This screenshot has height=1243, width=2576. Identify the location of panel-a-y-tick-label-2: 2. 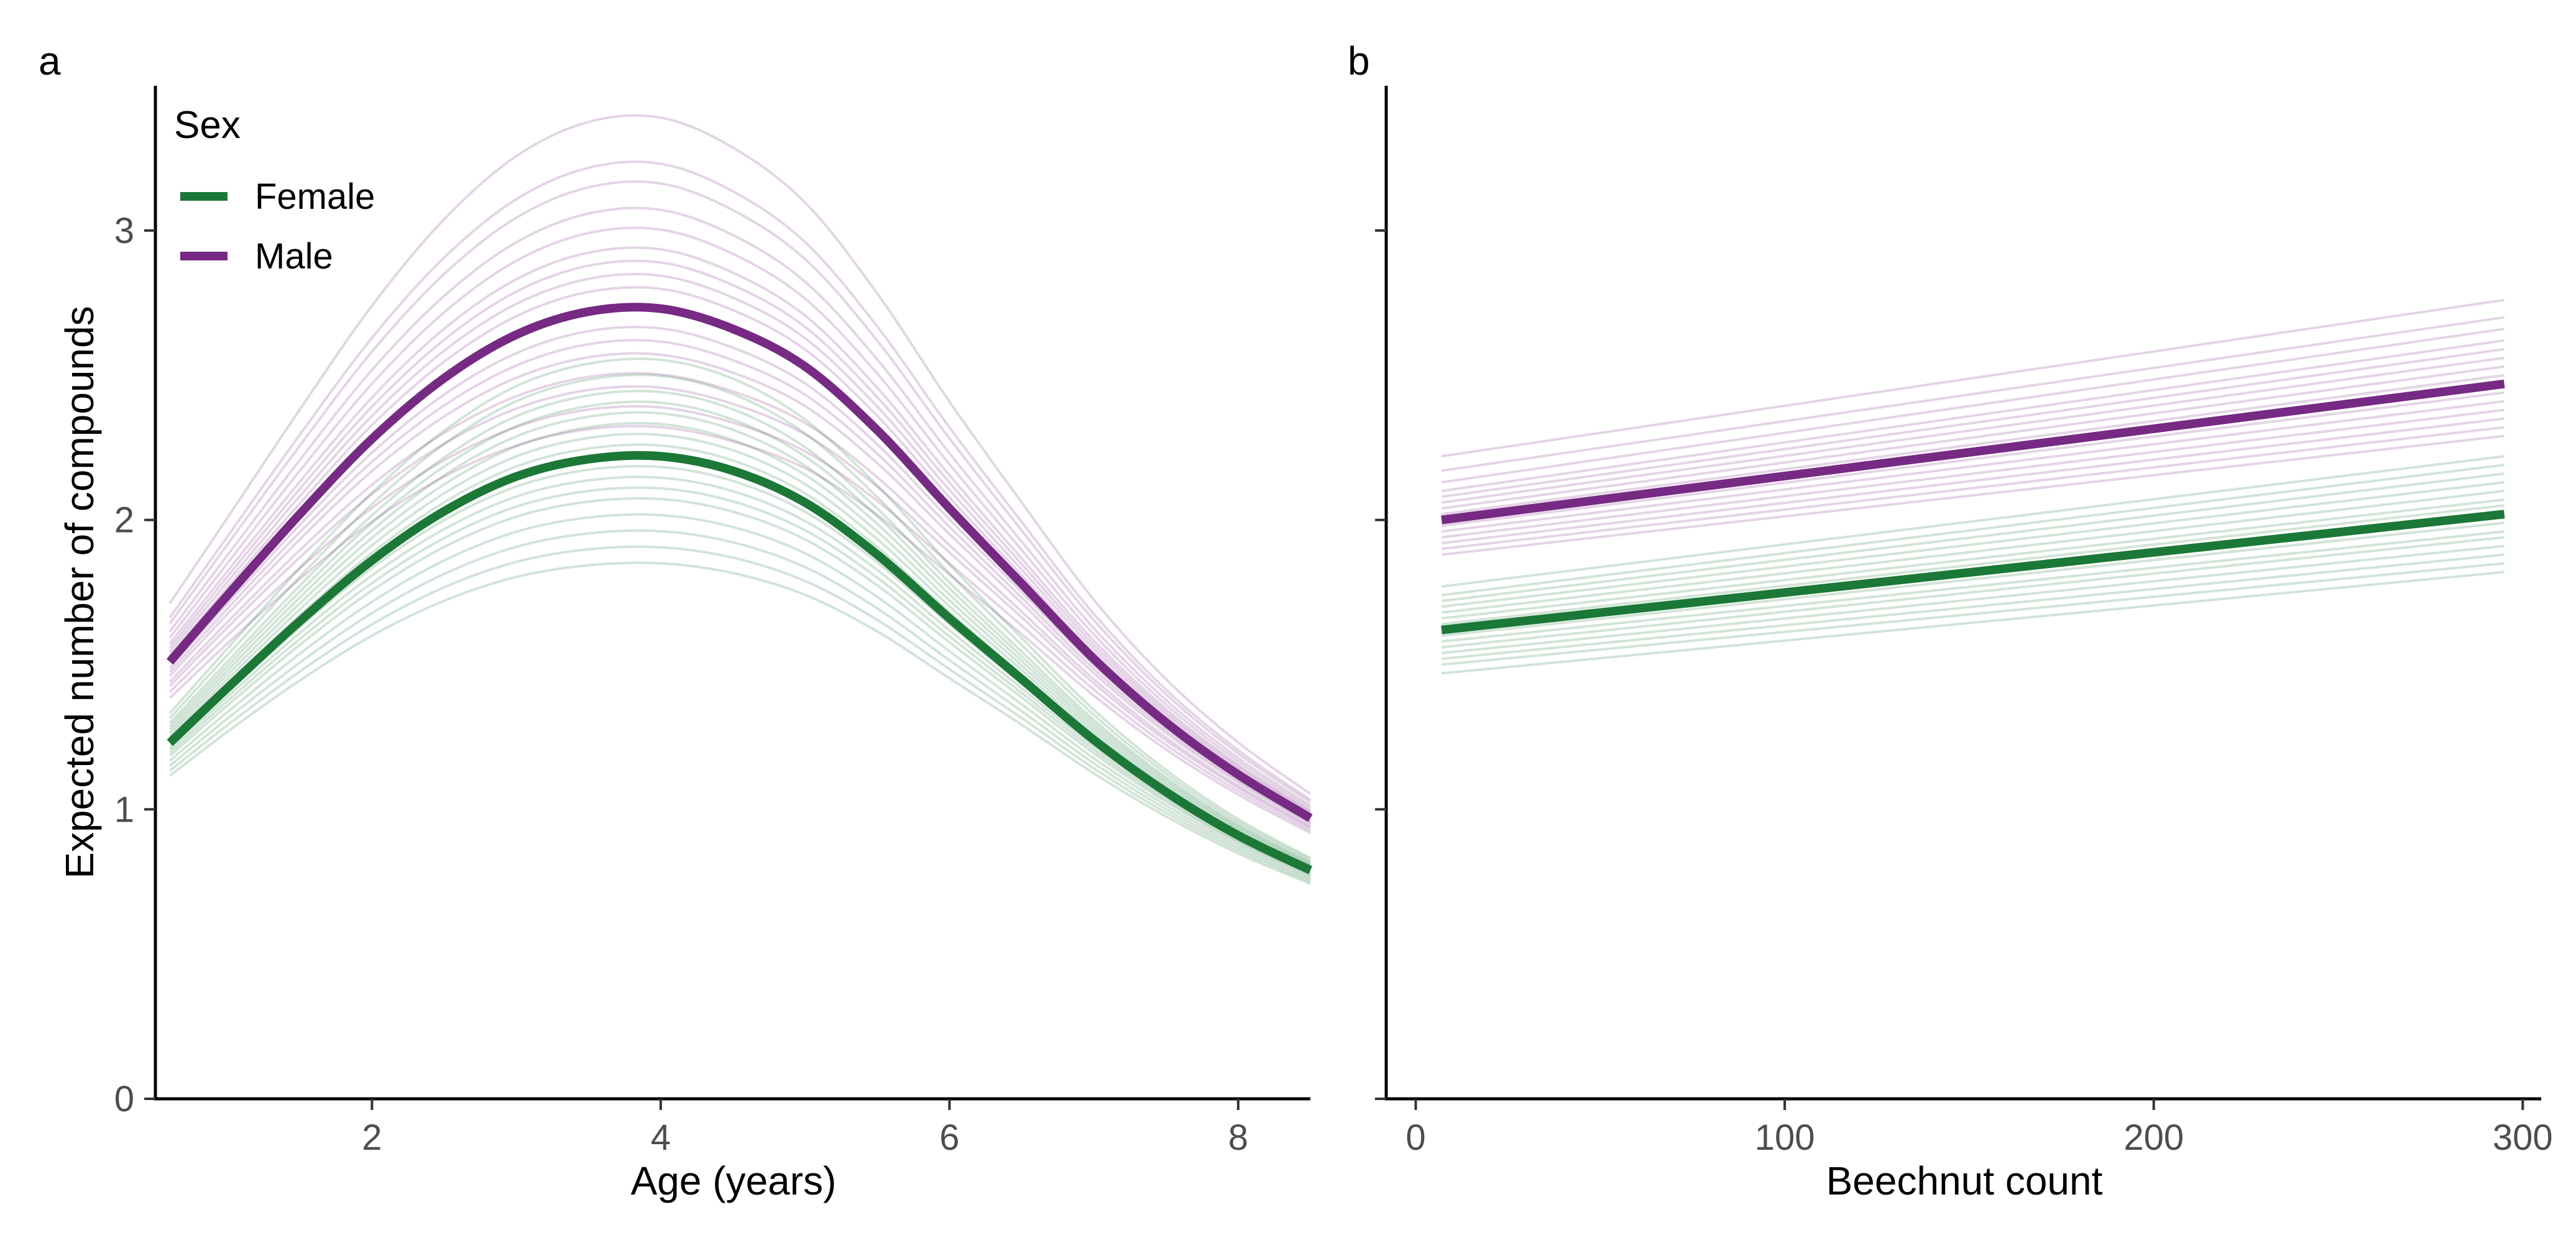
(124, 521).